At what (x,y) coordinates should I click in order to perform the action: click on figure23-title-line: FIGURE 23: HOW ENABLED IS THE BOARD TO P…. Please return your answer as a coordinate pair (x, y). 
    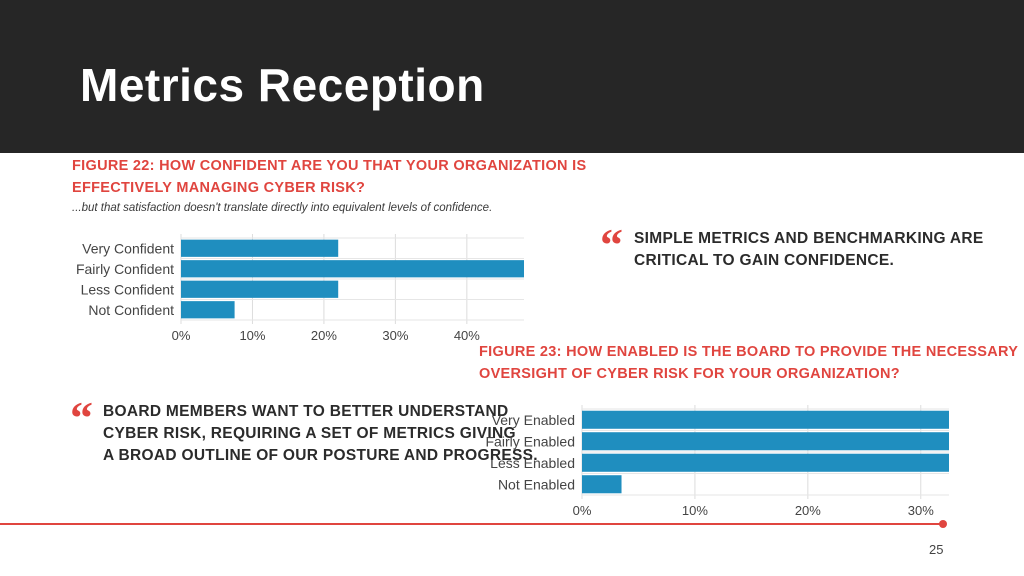
    Looking at the image, I should click on (749, 352).